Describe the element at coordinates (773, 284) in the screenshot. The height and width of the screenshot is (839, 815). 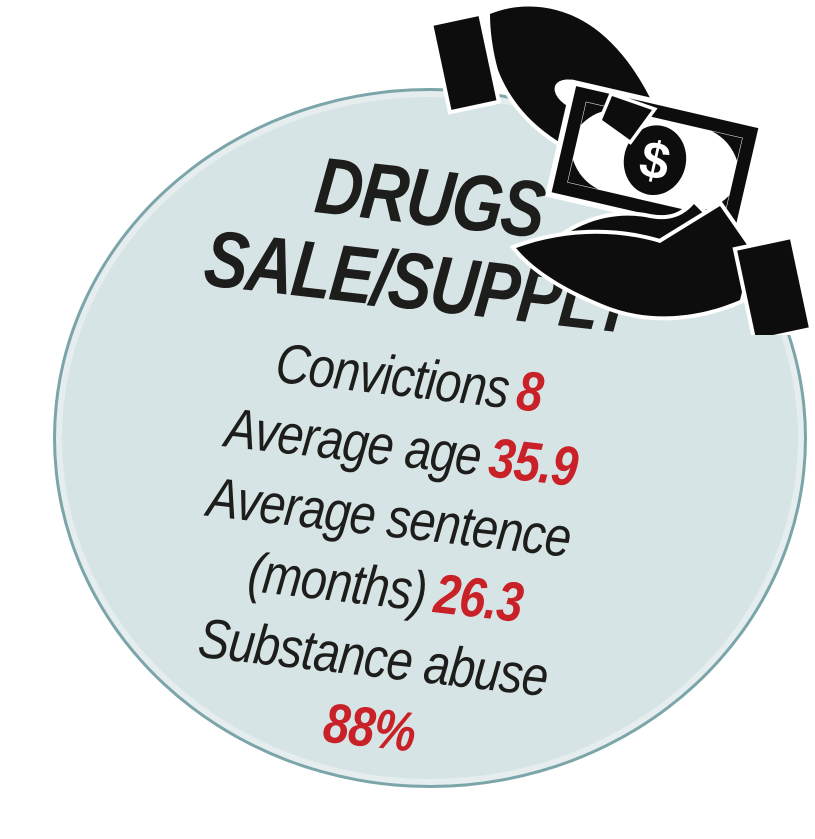
I see `receiver-sleeve-cuff-icon` at that location.